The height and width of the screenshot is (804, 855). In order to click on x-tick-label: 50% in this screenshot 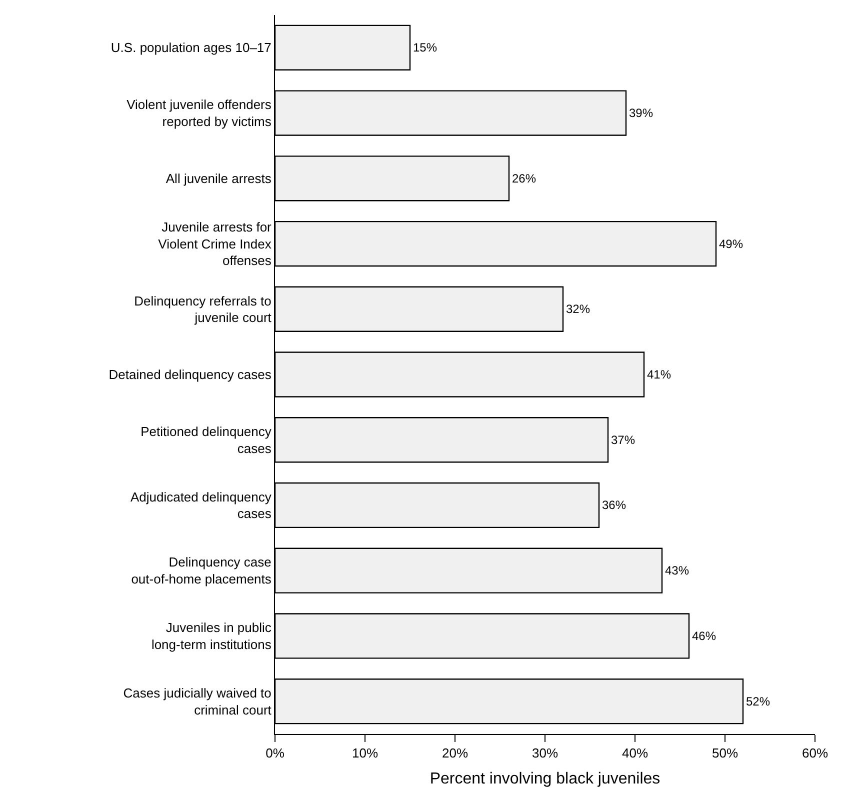, I will do `click(725, 753)`.